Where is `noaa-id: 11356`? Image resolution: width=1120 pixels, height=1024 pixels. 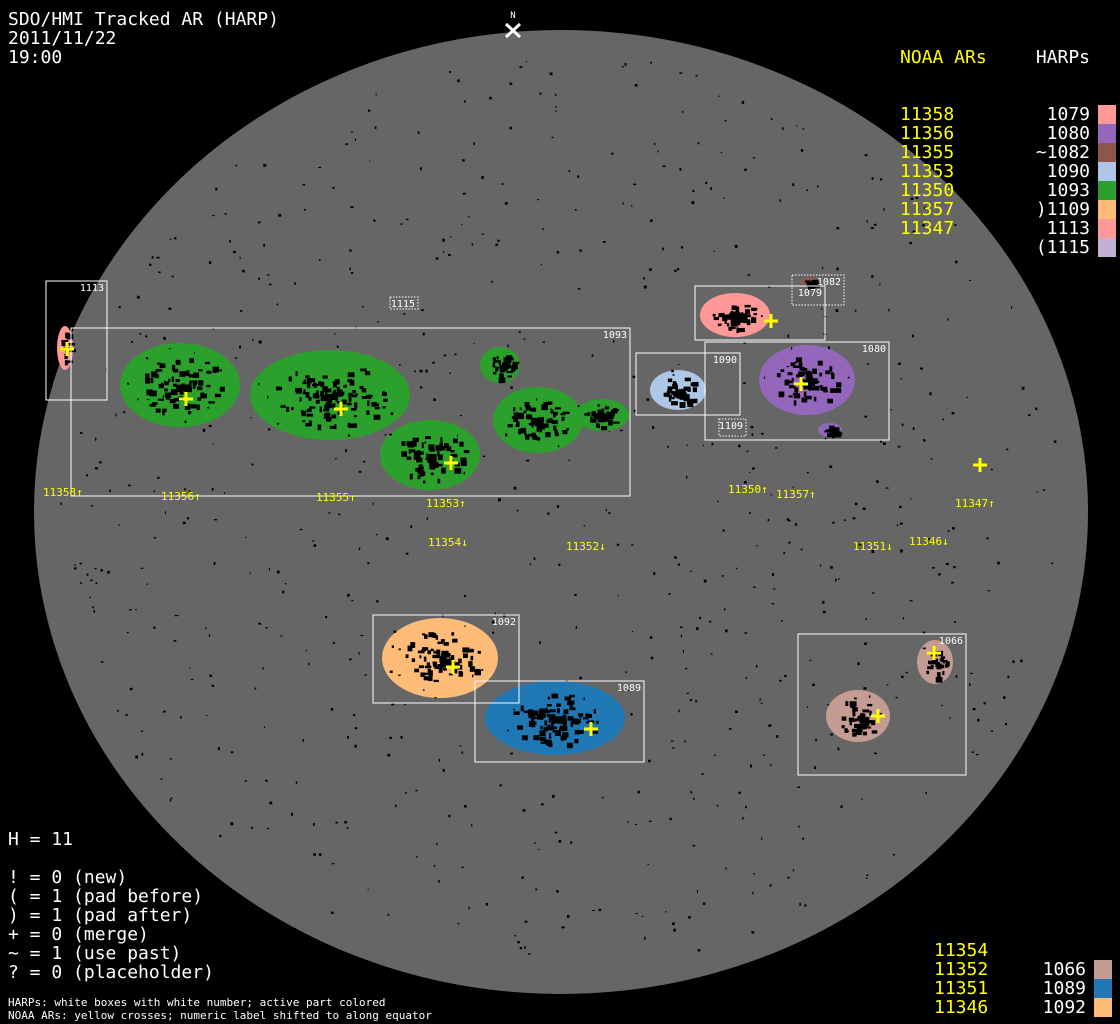 noaa-id: 11356 is located at coordinates (927, 133).